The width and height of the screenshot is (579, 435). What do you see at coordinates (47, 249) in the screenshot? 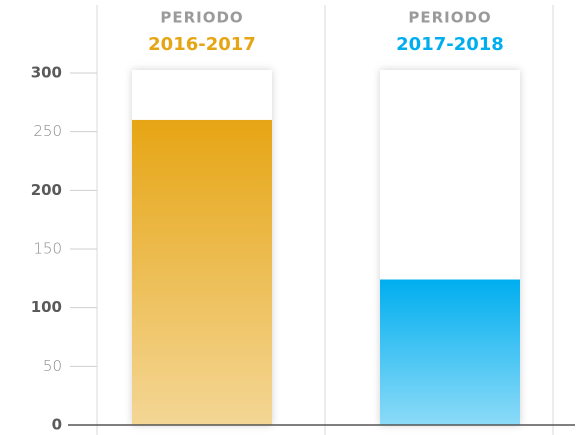
I see `y-tick-label: 150` at bounding box center [47, 249].